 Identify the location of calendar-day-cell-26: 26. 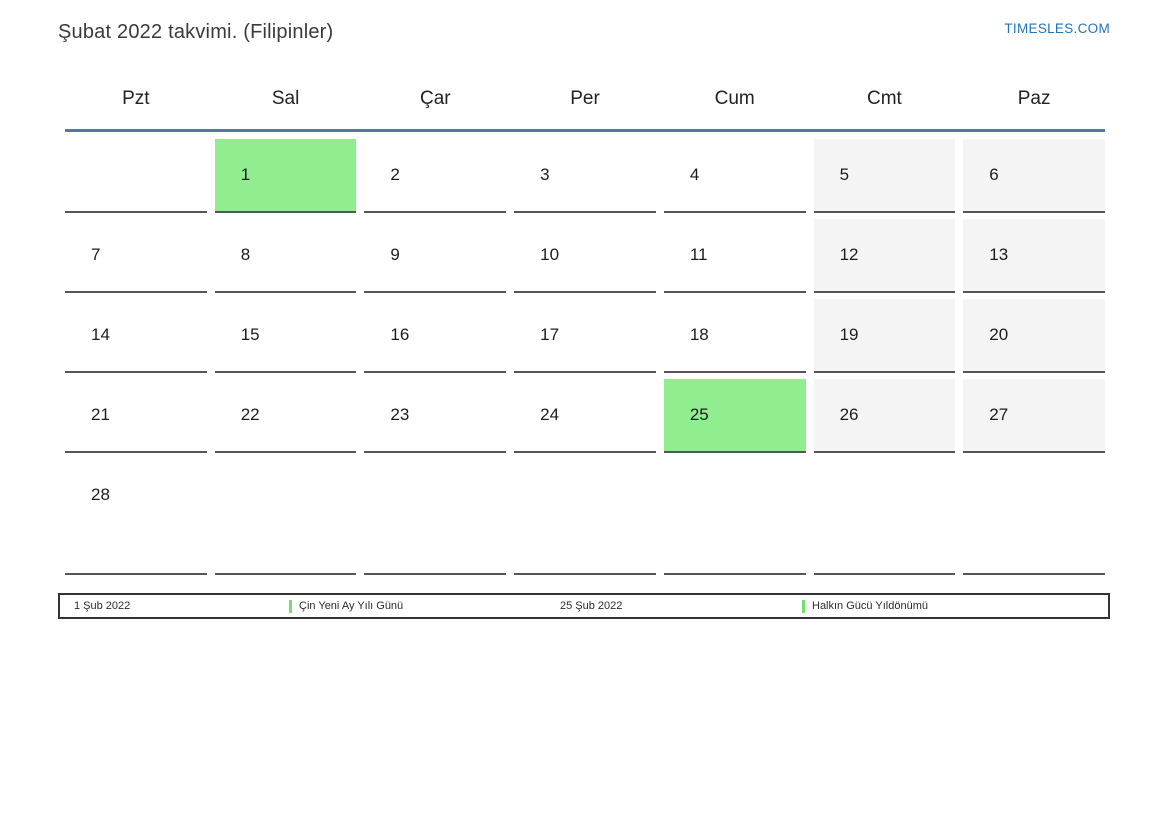
(884, 416).